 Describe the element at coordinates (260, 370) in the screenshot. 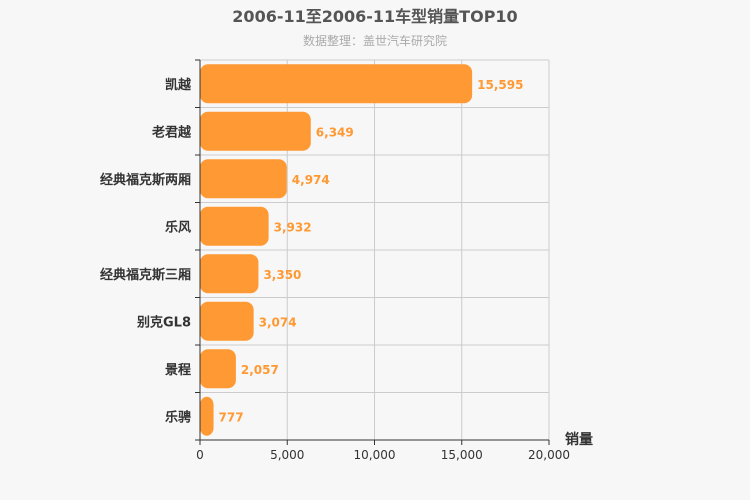

I see `data-label: 2,057` at that location.